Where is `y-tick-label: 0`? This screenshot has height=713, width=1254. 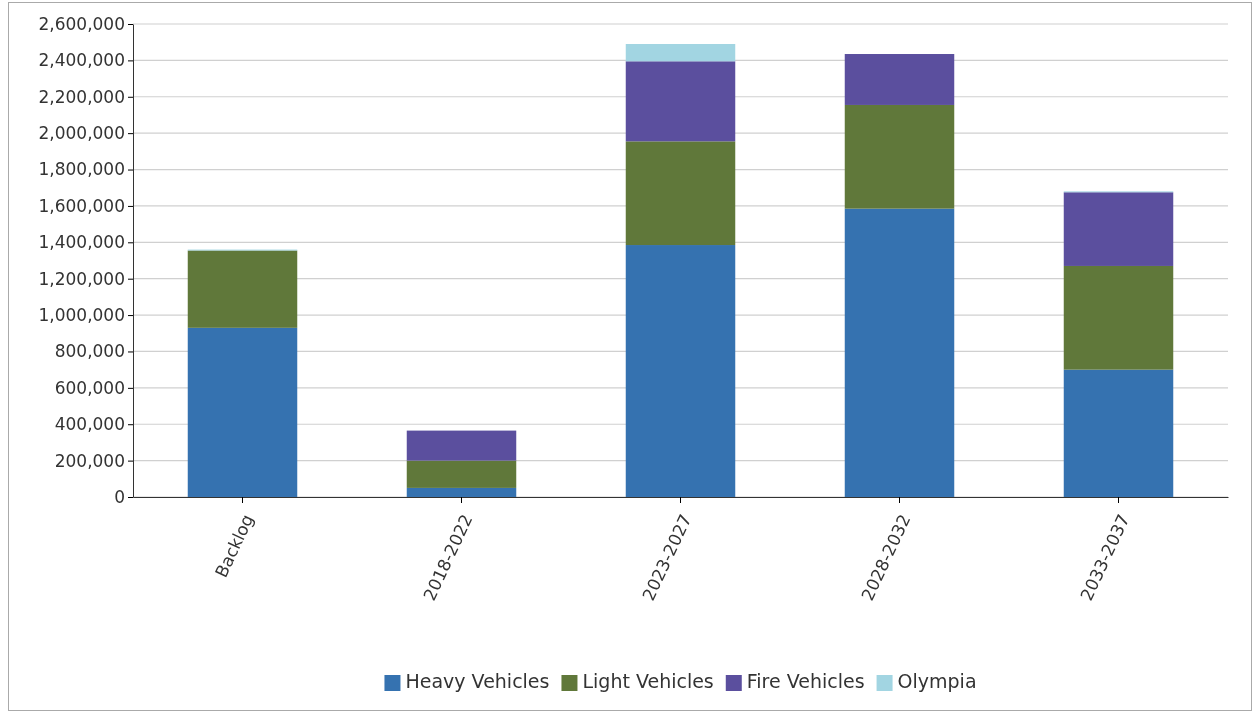 y-tick-label: 0 is located at coordinates (119, 496).